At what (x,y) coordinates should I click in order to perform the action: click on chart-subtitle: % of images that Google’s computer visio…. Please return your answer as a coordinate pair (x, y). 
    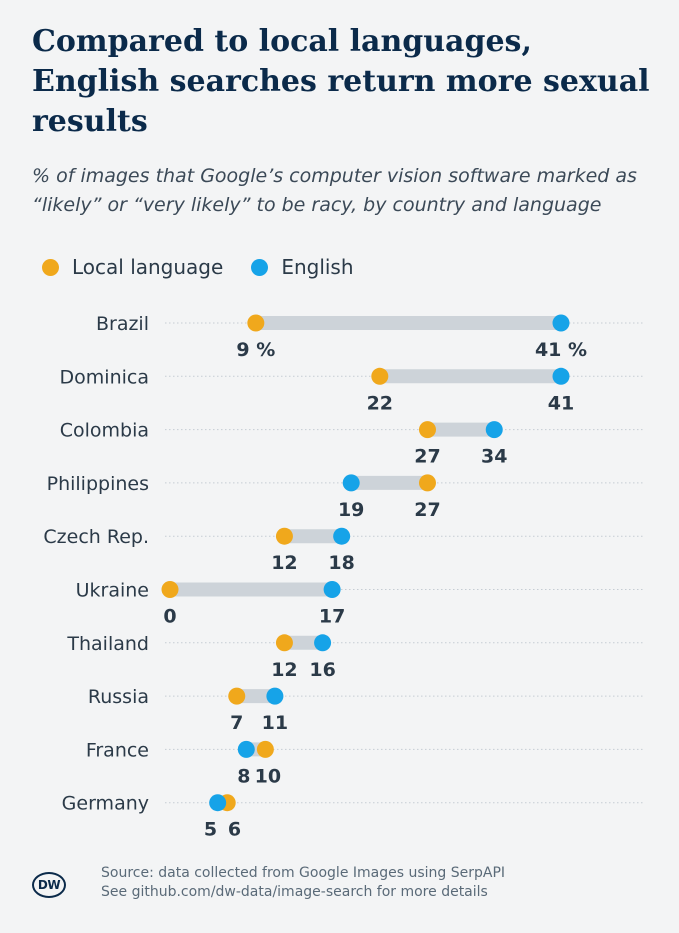
    Looking at the image, I should click on (334, 190).